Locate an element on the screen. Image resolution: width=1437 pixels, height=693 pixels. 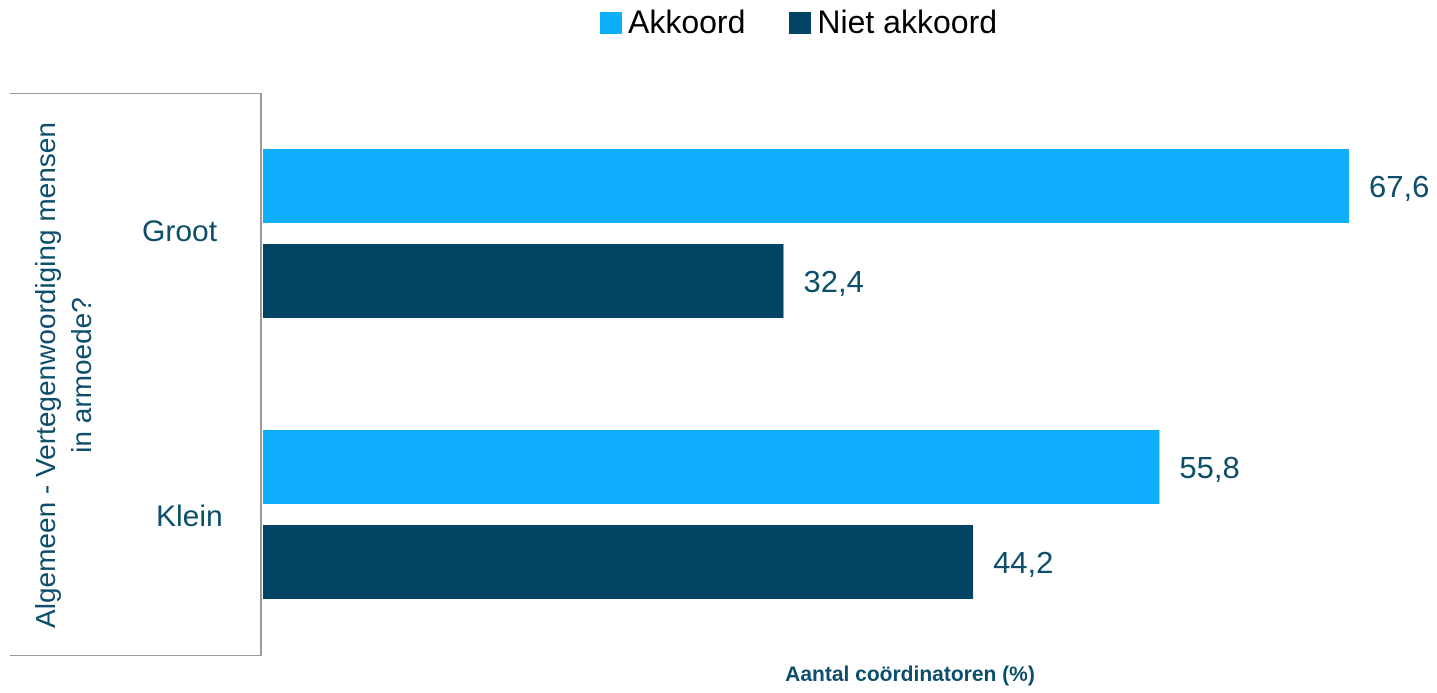
data-label-niet-akkoord-klein: 44,2 is located at coordinates (1023, 562).